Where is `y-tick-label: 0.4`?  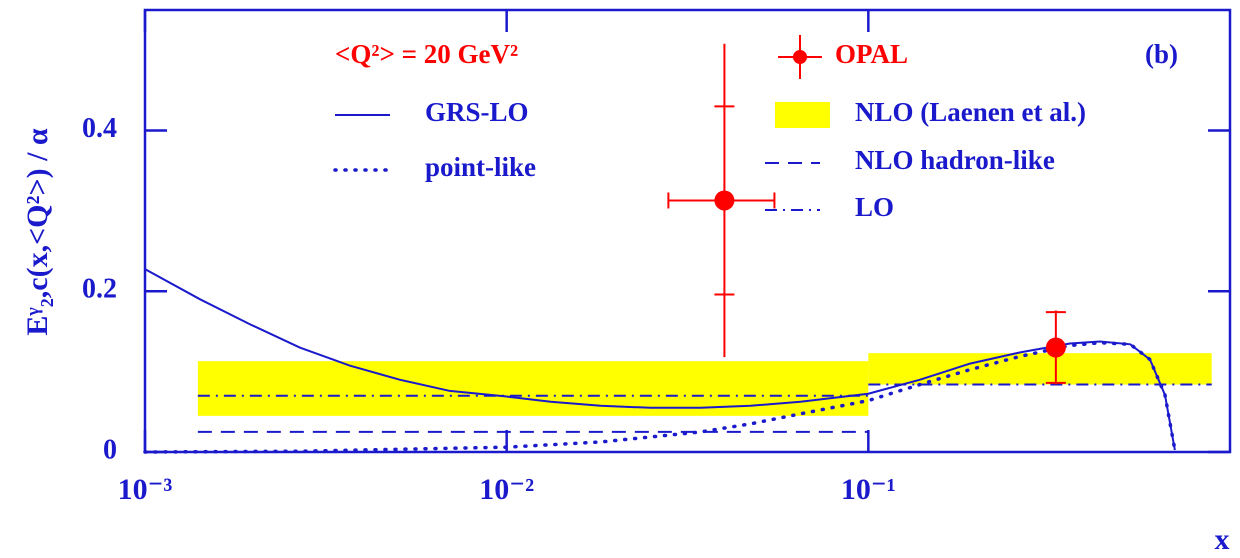
y-tick-label: 0.4 is located at coordinates (99, 128).